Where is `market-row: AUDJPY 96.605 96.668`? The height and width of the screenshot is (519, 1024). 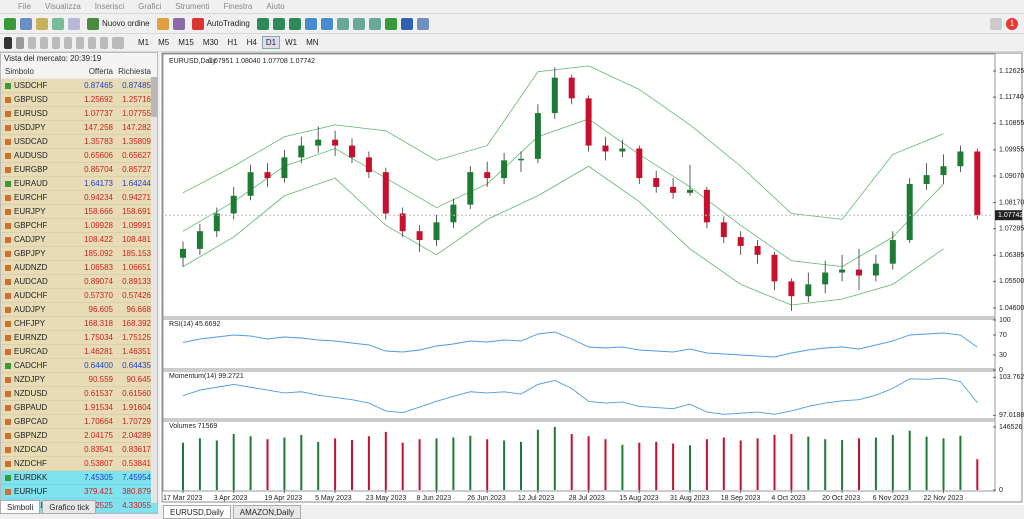 market-row: AUDJPY 96.605 96.668 is located at coordinates (79, 310).